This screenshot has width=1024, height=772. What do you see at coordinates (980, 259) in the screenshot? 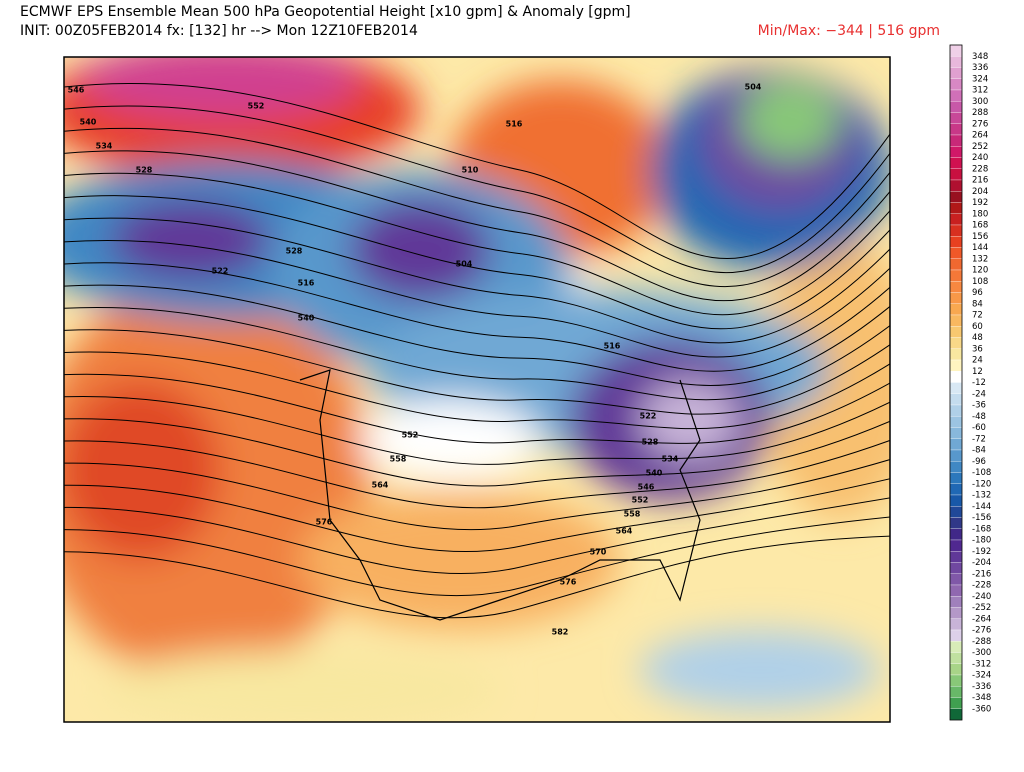
I see `colorbar-label: 132` at bounding box center [980, 259].